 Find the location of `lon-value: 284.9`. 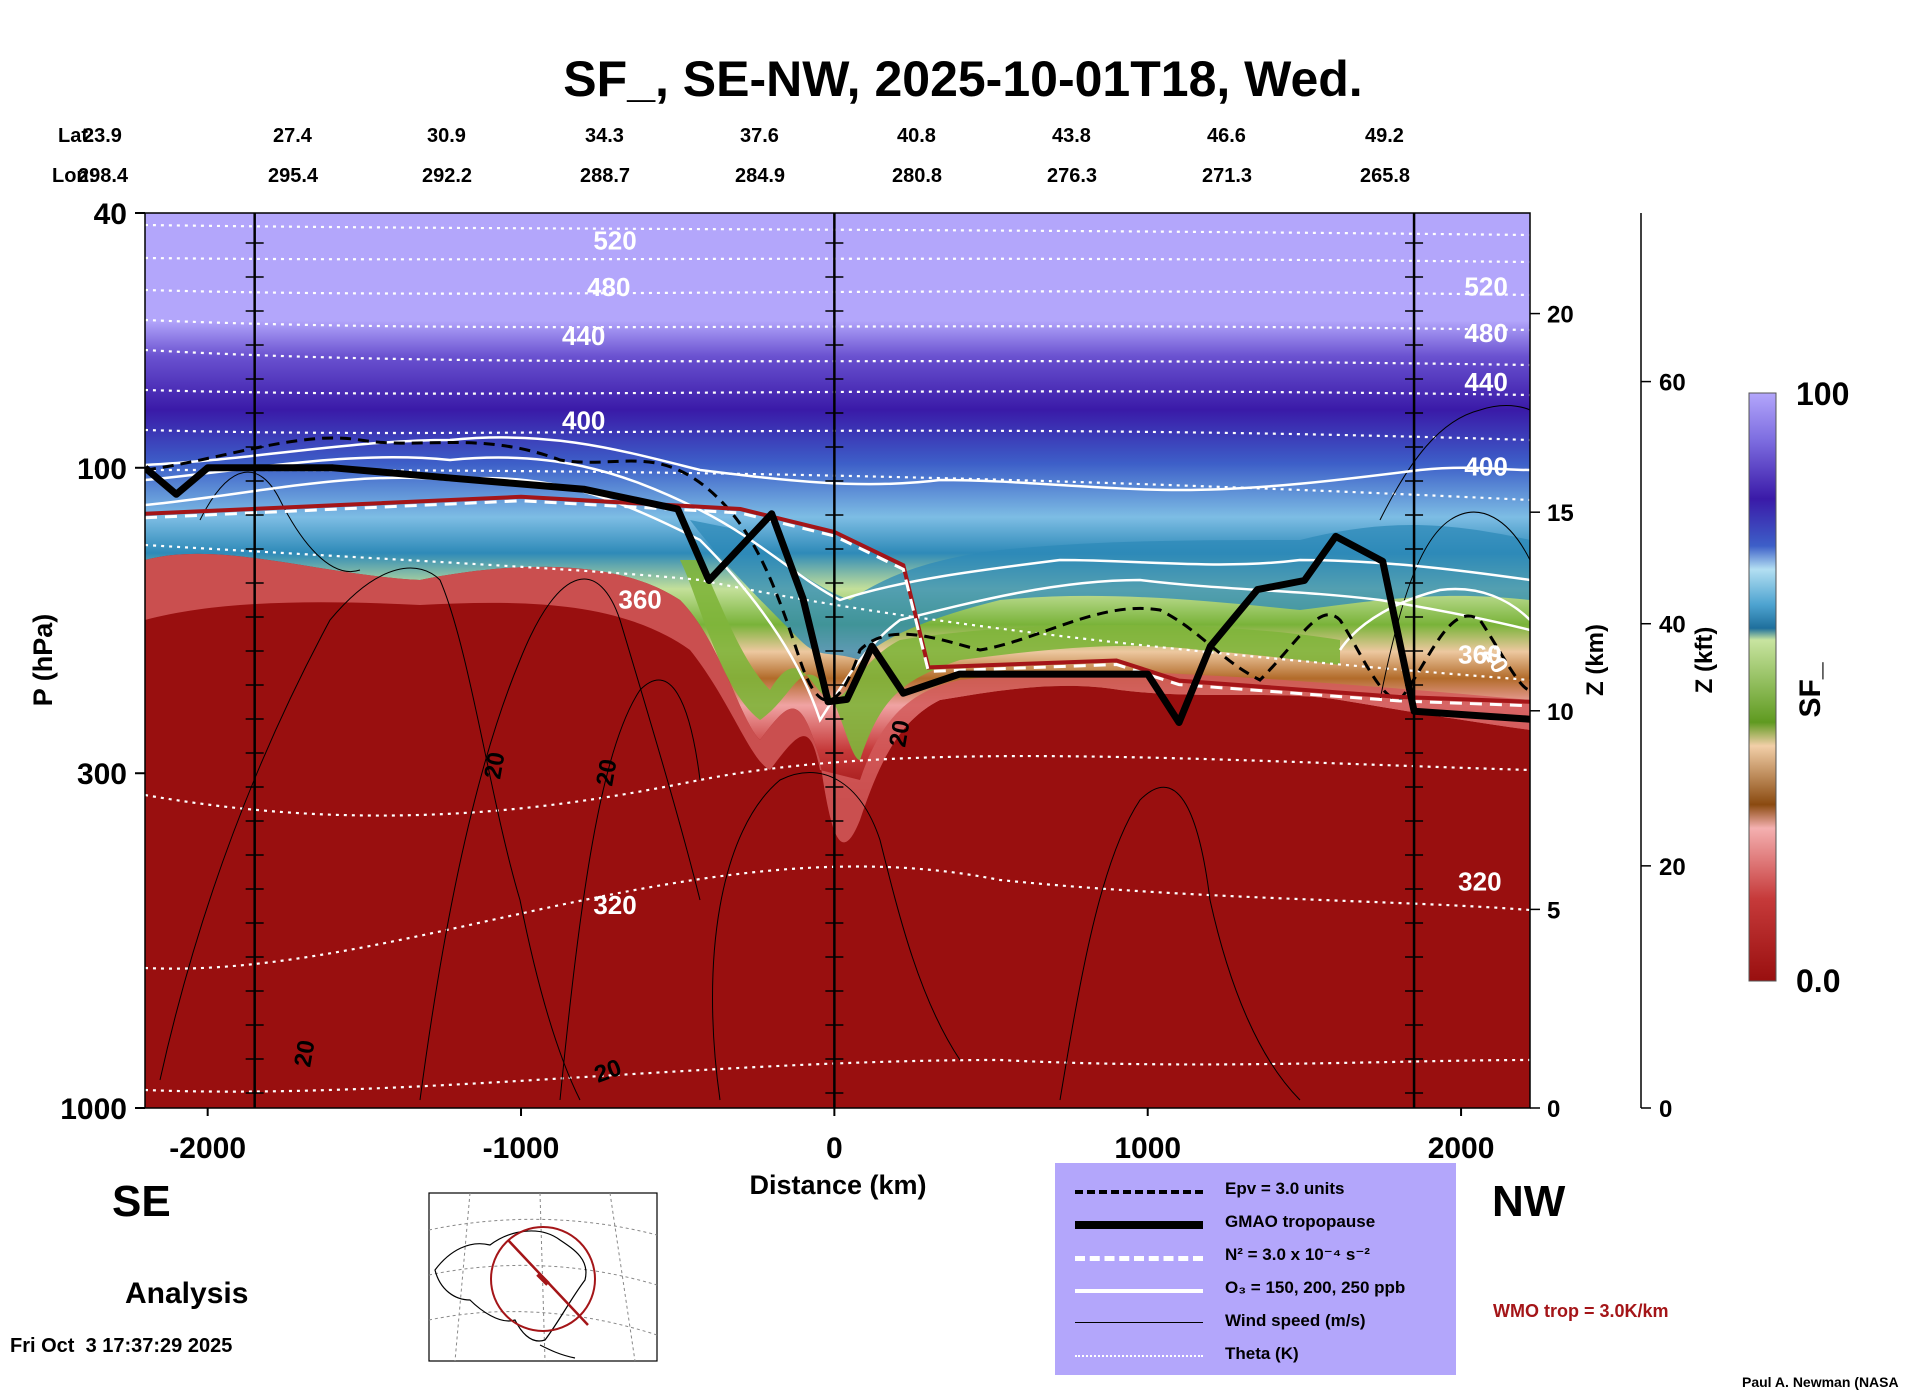

lon-value: 284.9 is located at coordinates (760, 176).